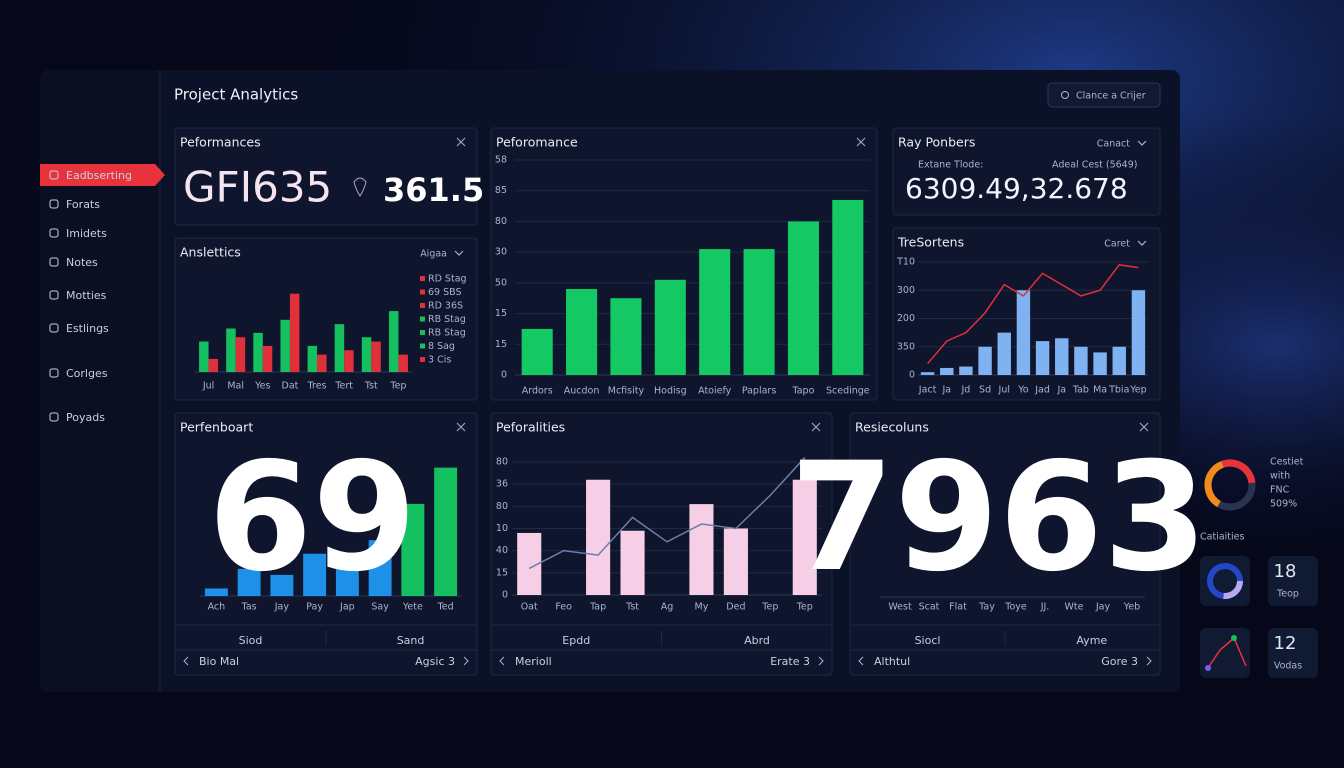 Image resolution: width=1344 pixels, height=768 pixels. I want to click on y-tick-label: 85, so click(501, 190).